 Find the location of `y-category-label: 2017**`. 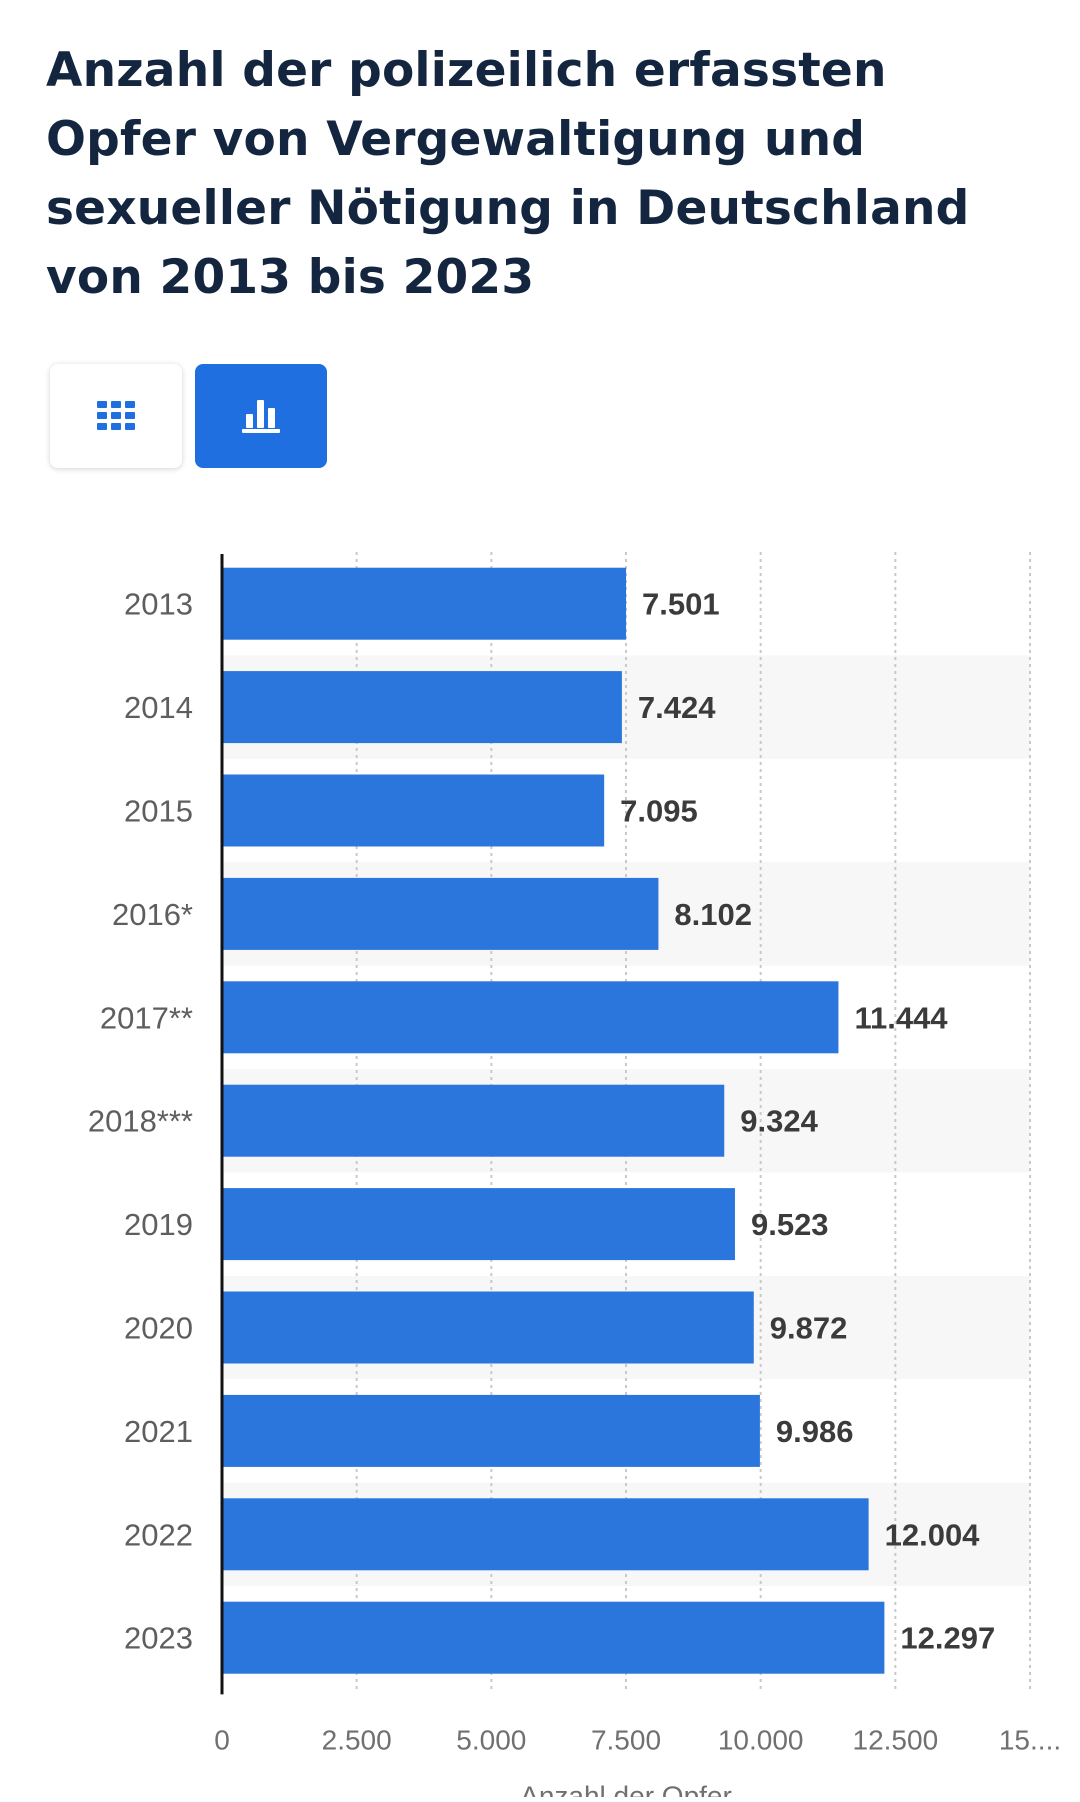

y-category-label: 2017** is located at coordinates (146, 1017).